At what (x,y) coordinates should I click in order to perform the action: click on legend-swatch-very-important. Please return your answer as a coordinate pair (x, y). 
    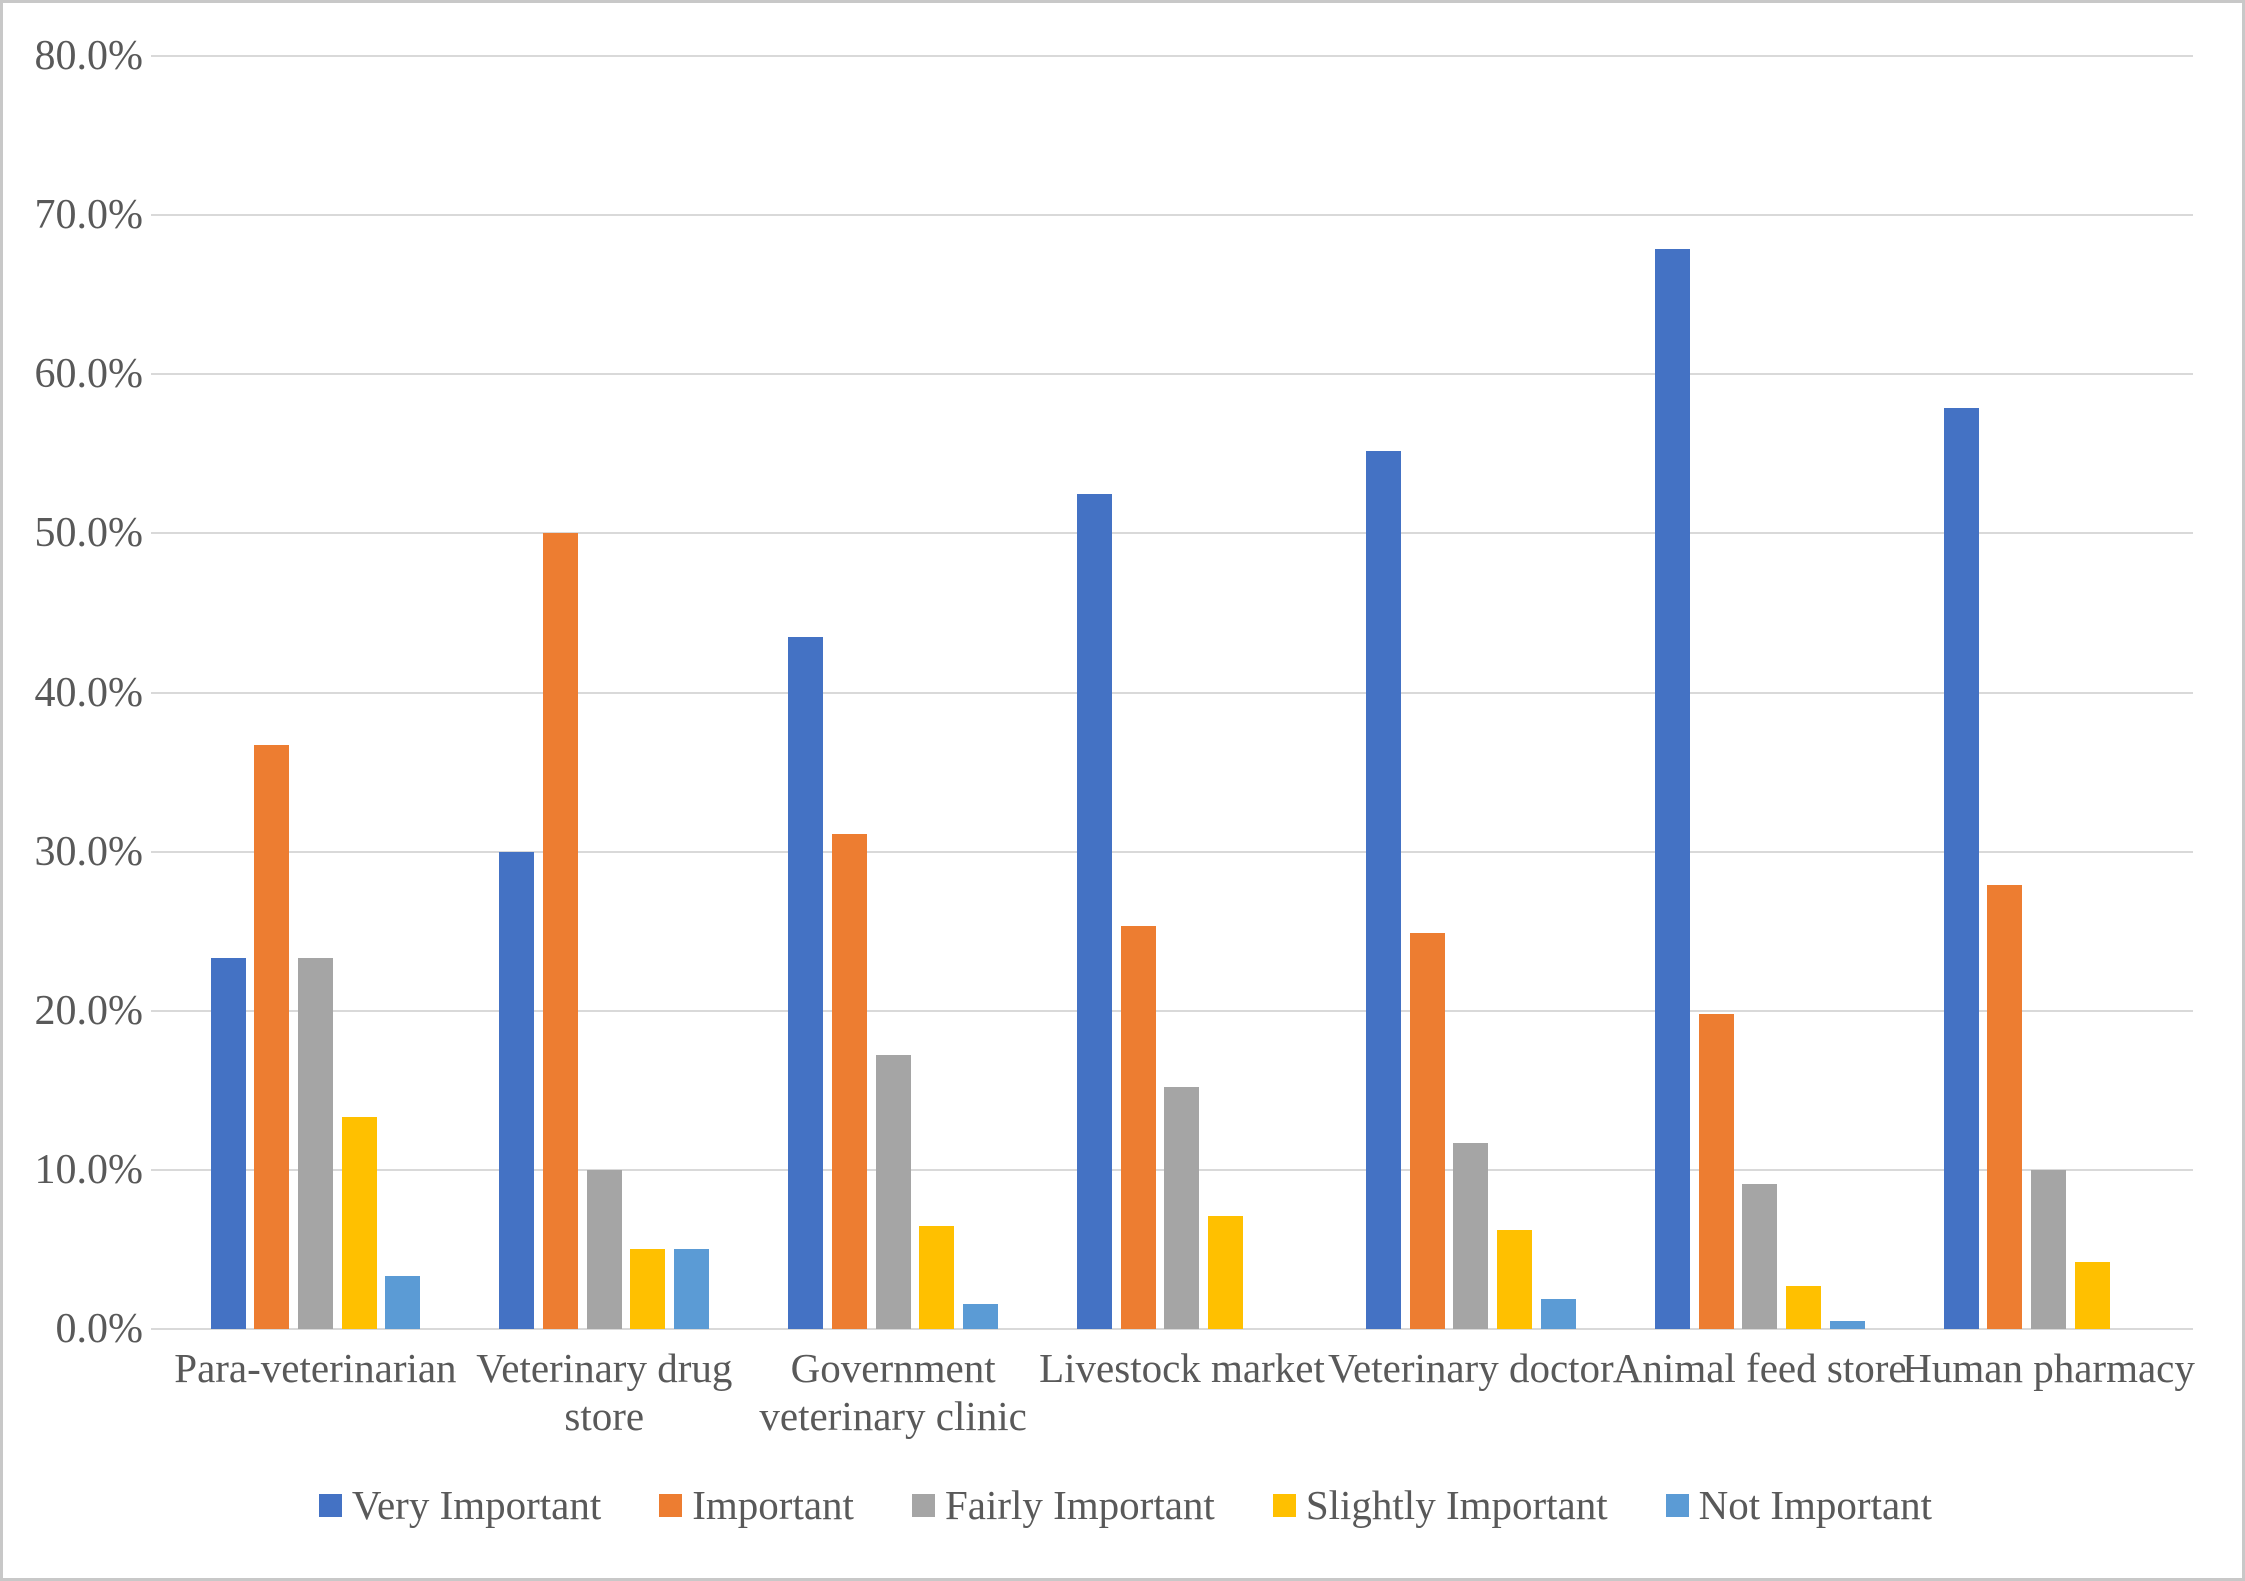
    Looking at the image, I should click on (330, 1505).